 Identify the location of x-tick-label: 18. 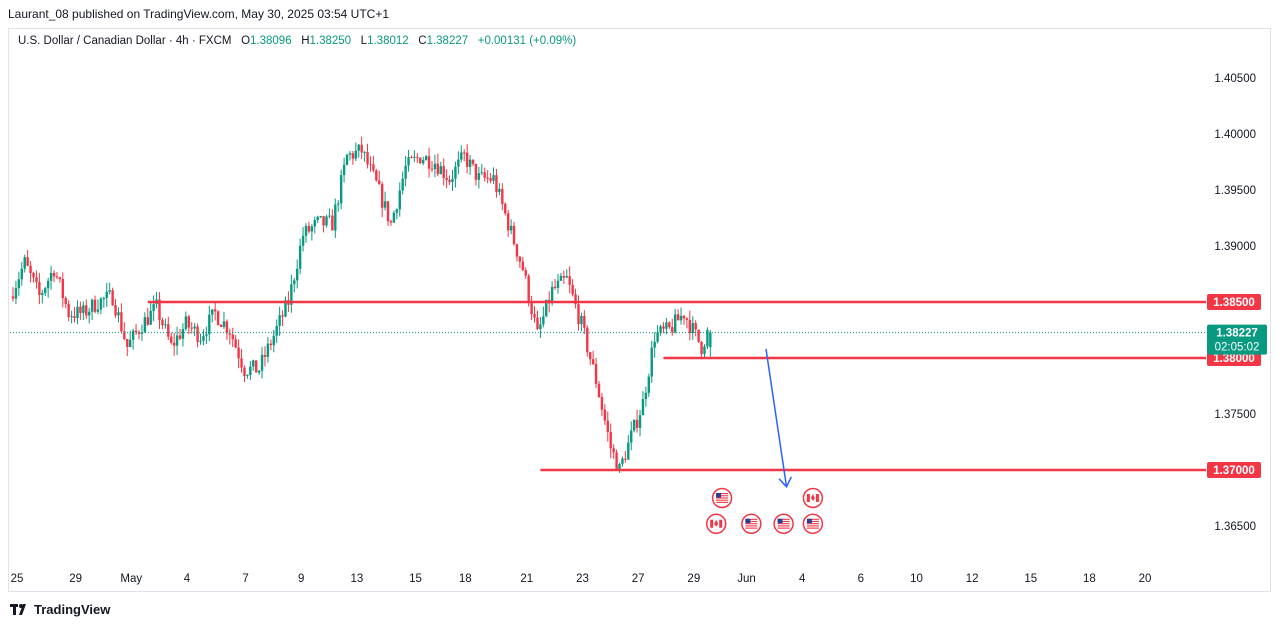
(1089, 579).